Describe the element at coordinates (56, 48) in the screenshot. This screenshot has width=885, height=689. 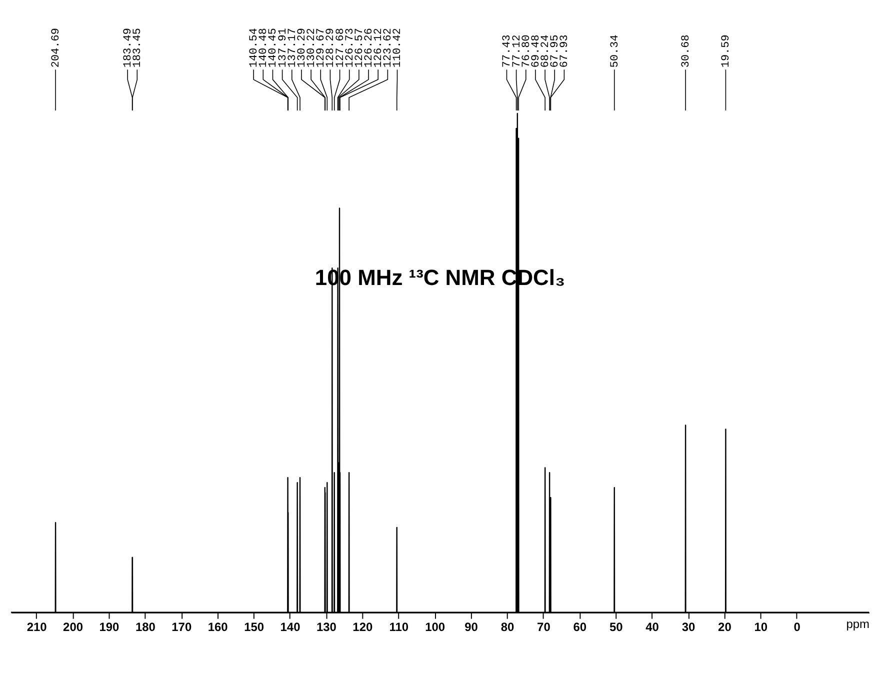
I see `text: 204.69` at that location.